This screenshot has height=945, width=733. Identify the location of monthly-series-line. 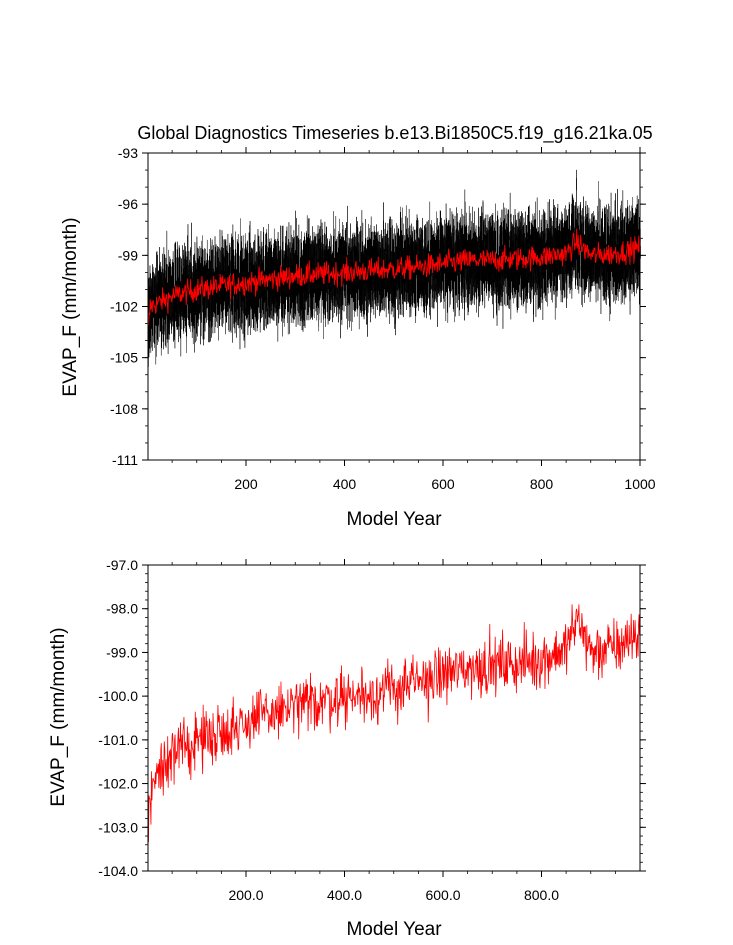
(394, 268).